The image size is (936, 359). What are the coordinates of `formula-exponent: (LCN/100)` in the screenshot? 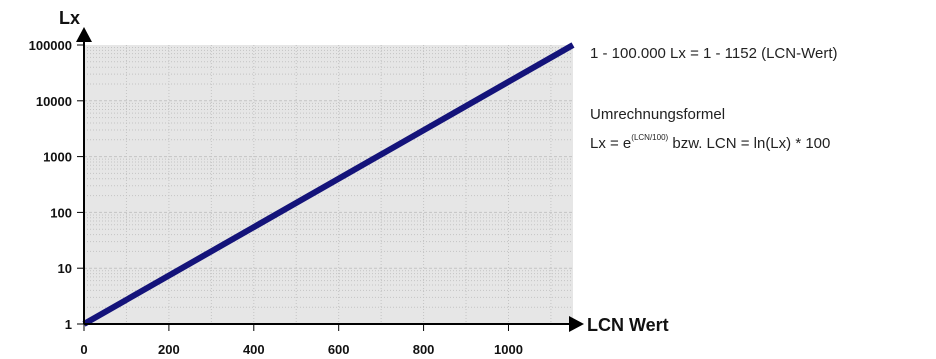 It's located at (650, 137).